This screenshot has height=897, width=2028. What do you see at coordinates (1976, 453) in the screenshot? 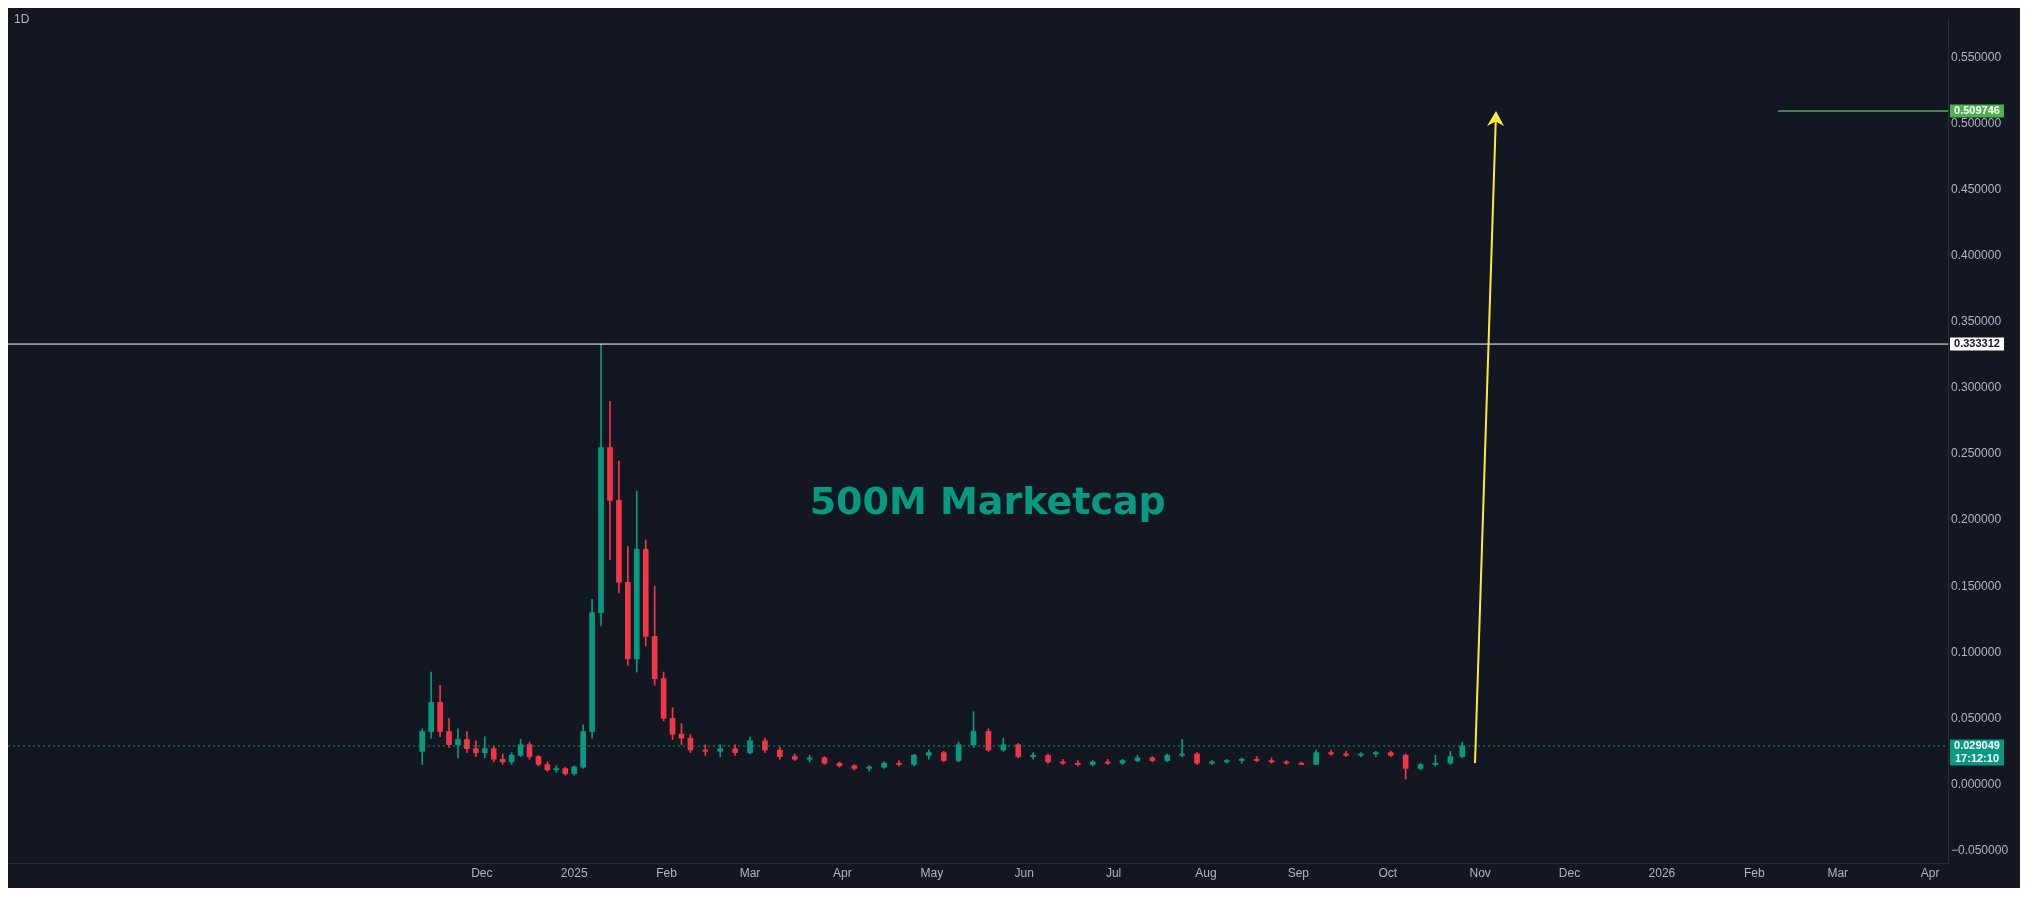
I see `y-tick-label: 0.250000` at bounding box center [1976, 453].